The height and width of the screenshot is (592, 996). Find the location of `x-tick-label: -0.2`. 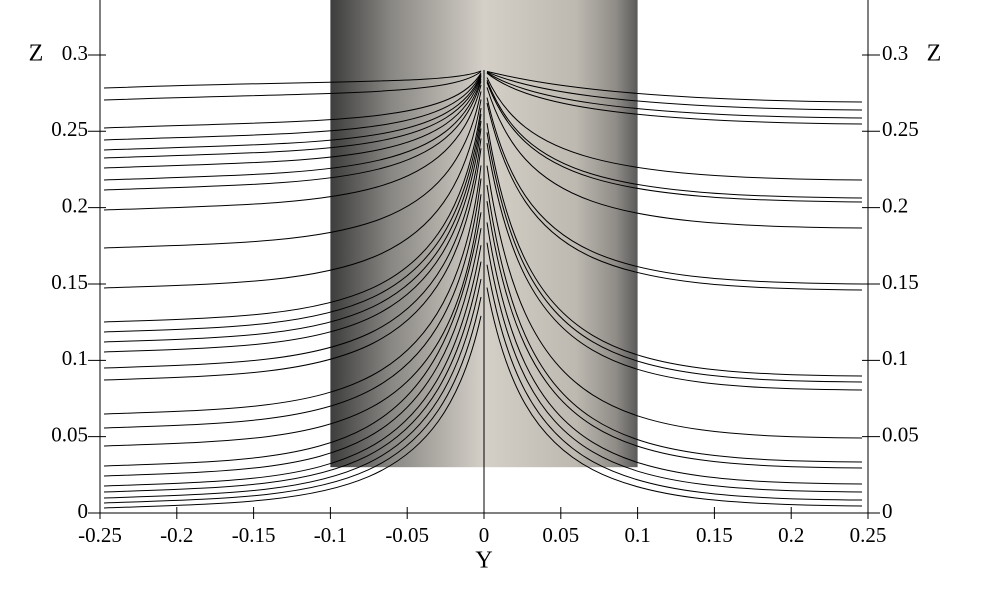

x-tick-label: -0.2 is located at coordinates (176, 535).